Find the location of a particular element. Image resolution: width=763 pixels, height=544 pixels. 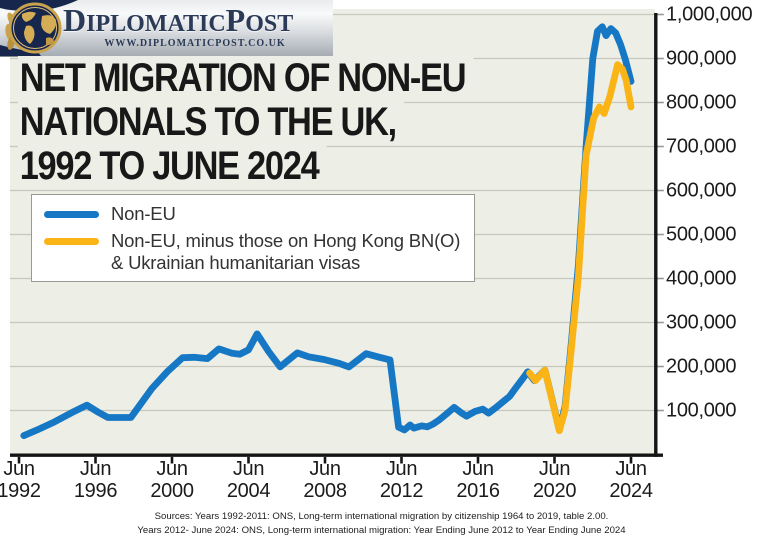

x-axis-label: Jun 2012 is located at coordinates (401, 480).